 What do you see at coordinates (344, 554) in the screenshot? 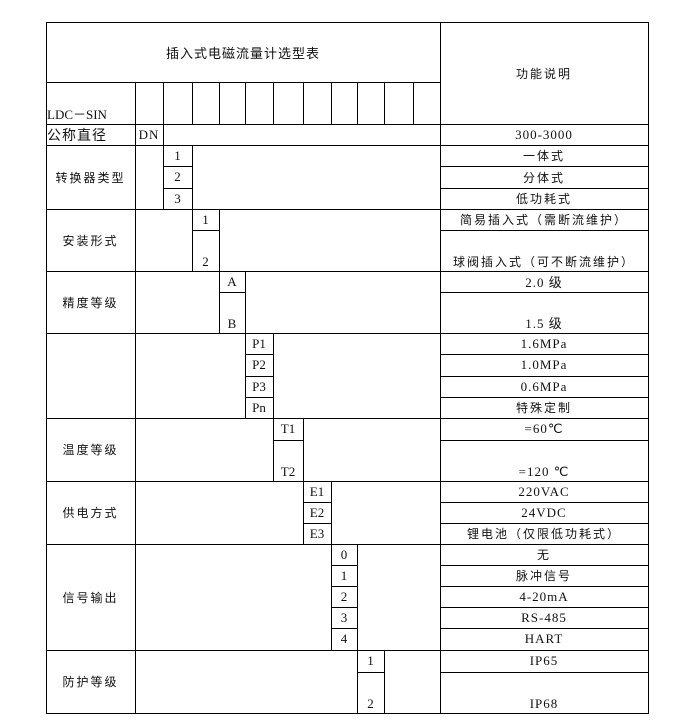
I see `option-code-signal: 0` at bounding box center [344, 554].